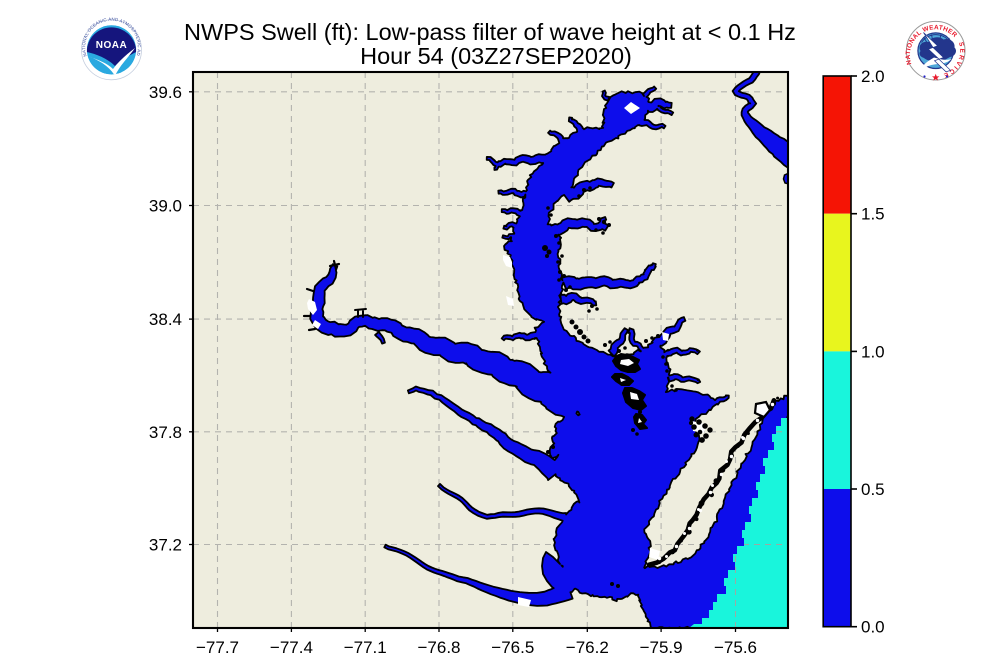 The height and width of the screenshot is (668, 991). I want to click on svg-text: 38.4, so click(165, 319).